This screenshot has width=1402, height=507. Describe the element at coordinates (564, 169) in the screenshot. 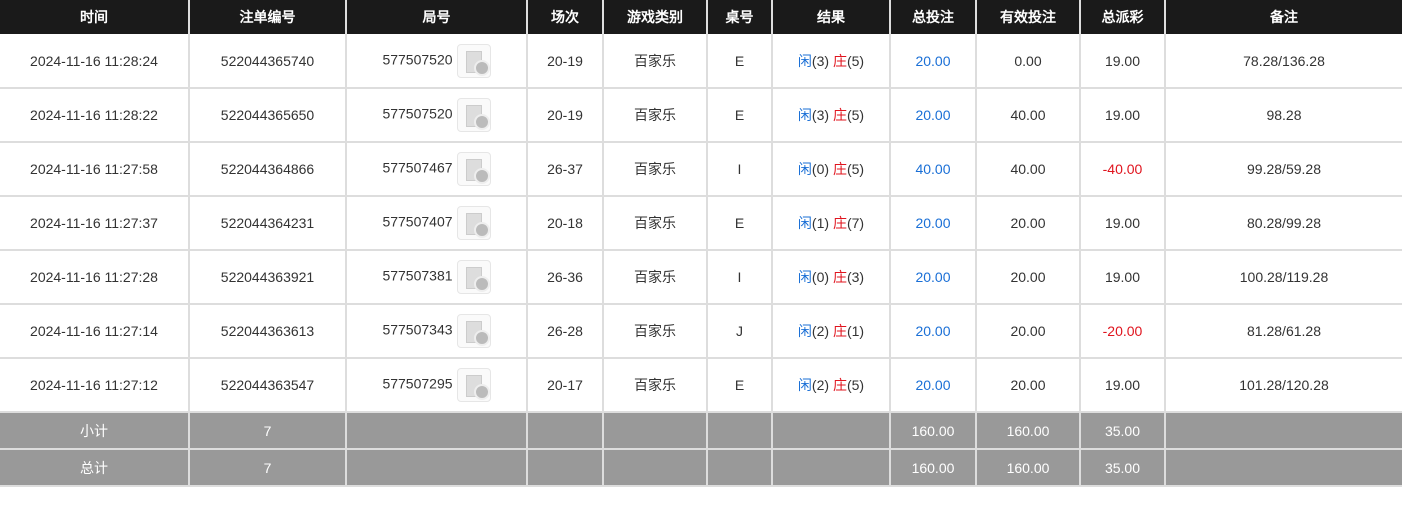

I see `shoe: 26-37` at that location.